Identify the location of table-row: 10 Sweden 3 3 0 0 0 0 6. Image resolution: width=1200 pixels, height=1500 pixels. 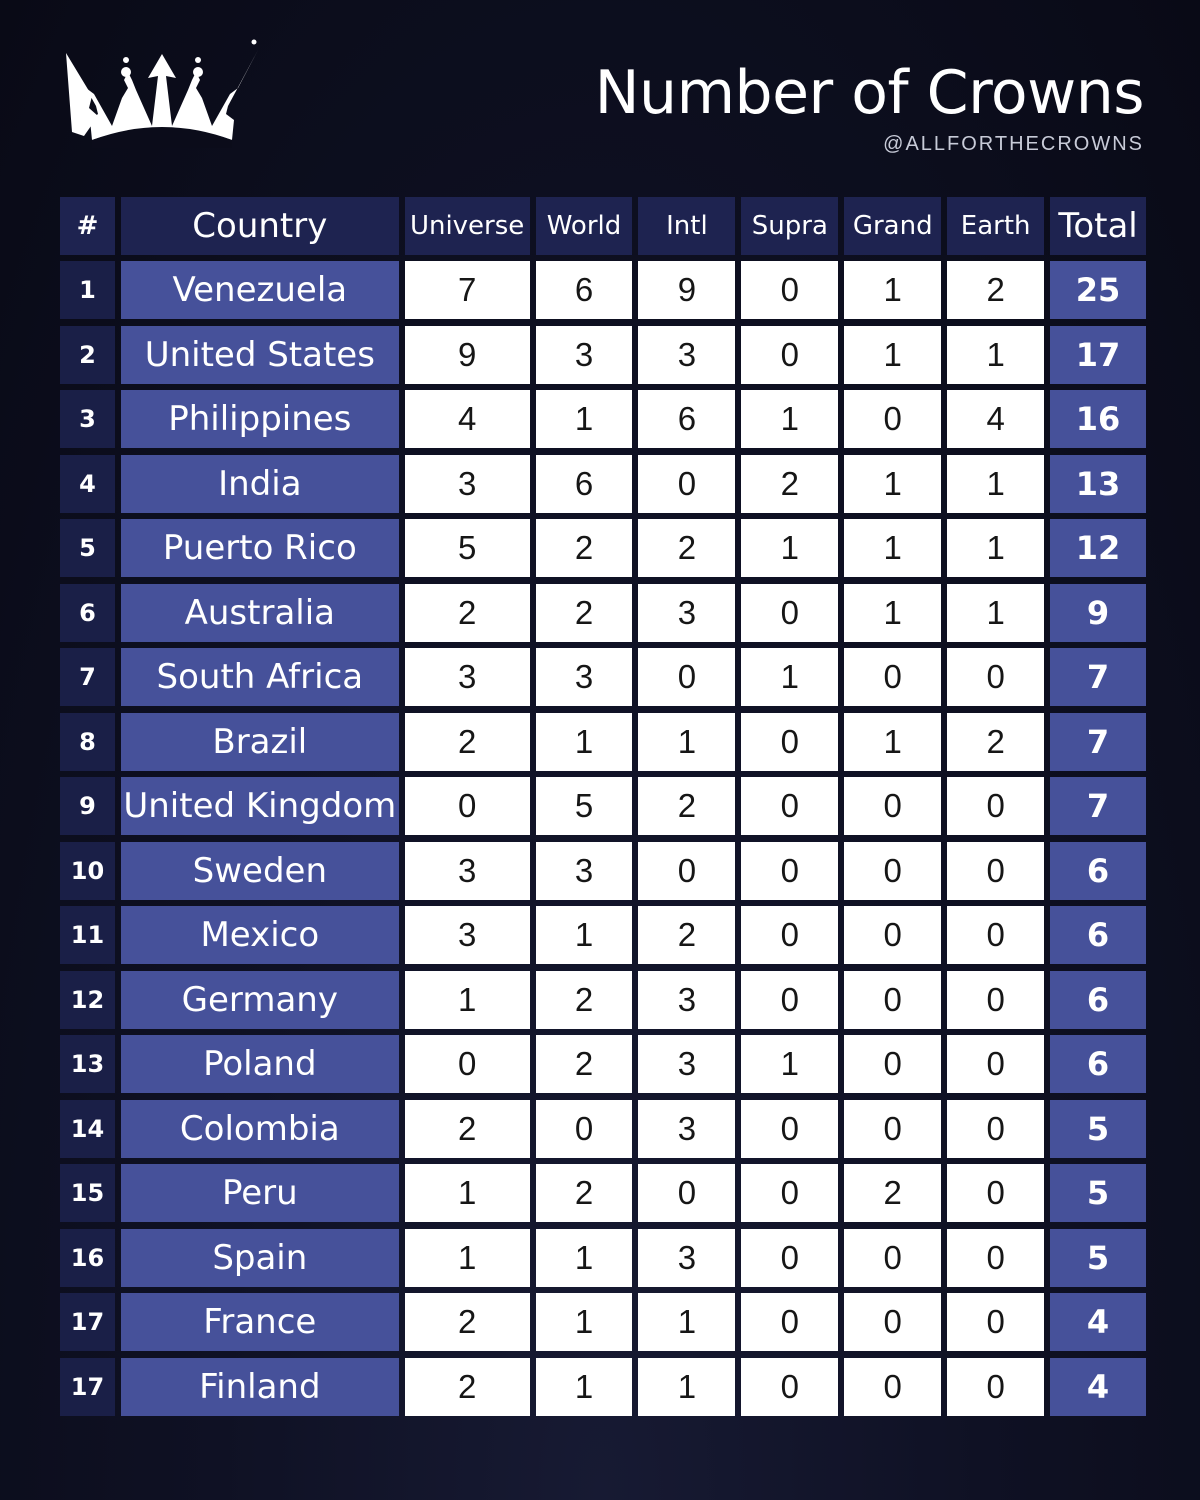
(603, 870).